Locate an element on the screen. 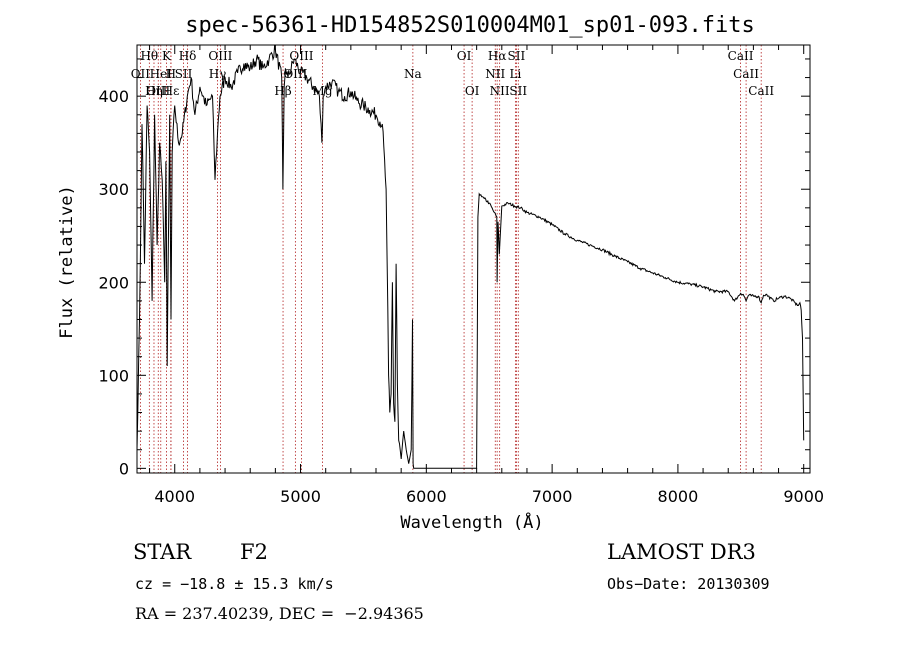 This screenshot has width=900, height=649. y-tick-label-2: 200 is located at coordinates (113, 282).